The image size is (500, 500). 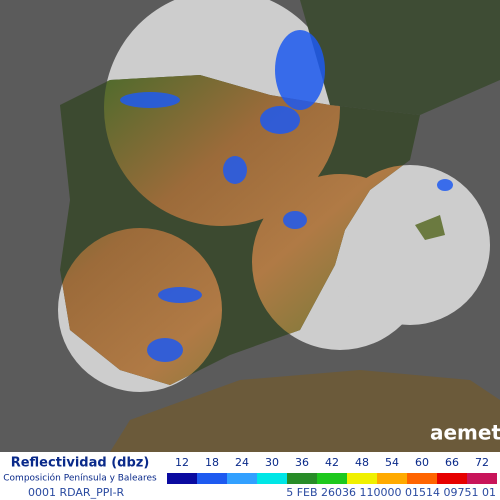 What do you see at coordinates (482, 462) in the screenshot?
I see `legend-label: 72` at bounding box center [482, 462].